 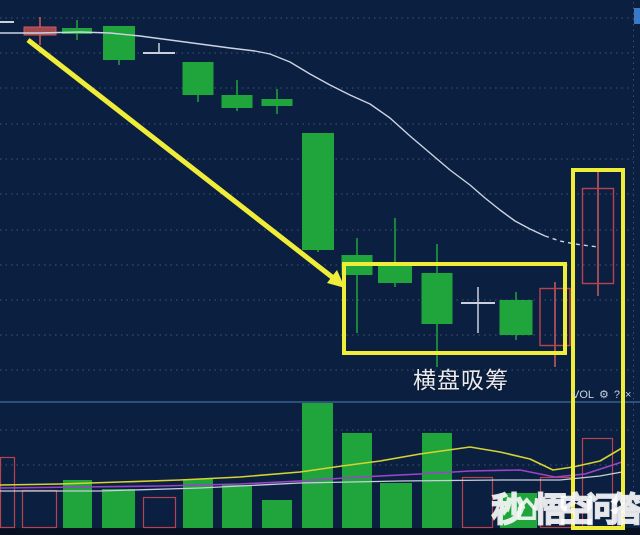 What do you see at coordinates (583, 395) in the screenshot?
I see `vol-label: VOL` at bounding box center [583, 395].